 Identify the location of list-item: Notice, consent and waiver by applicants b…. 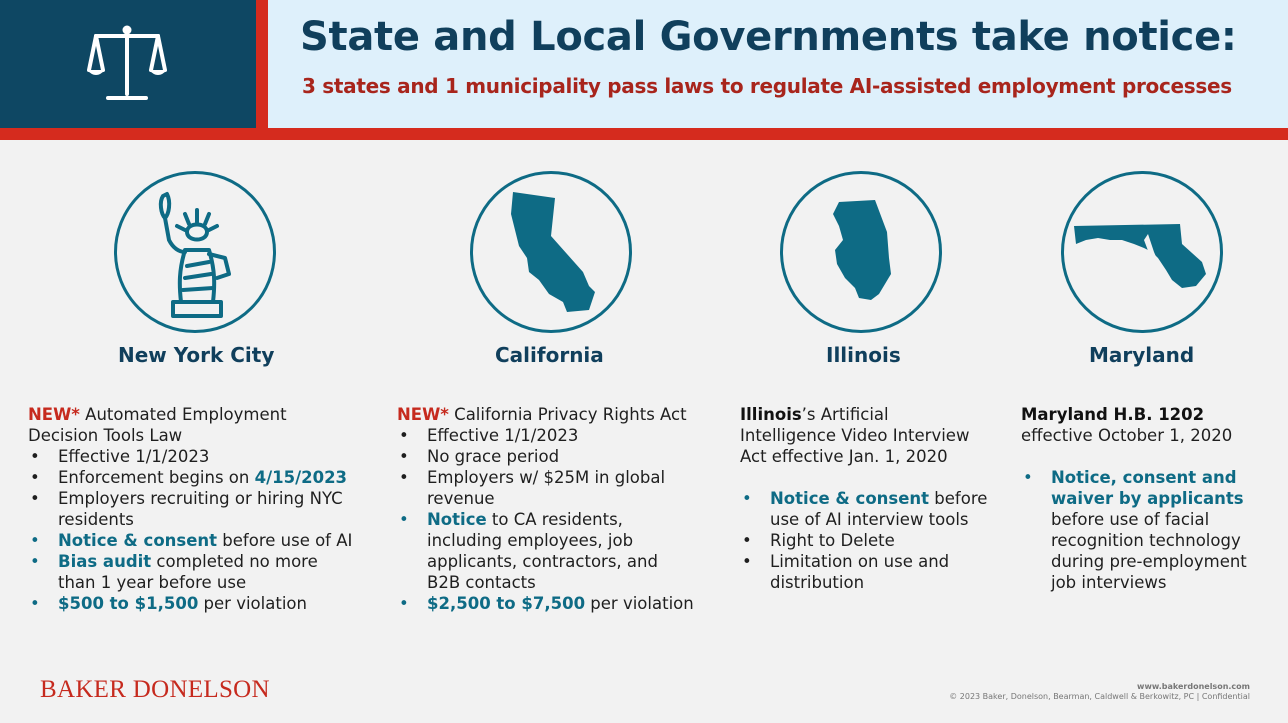
(1134, 530).